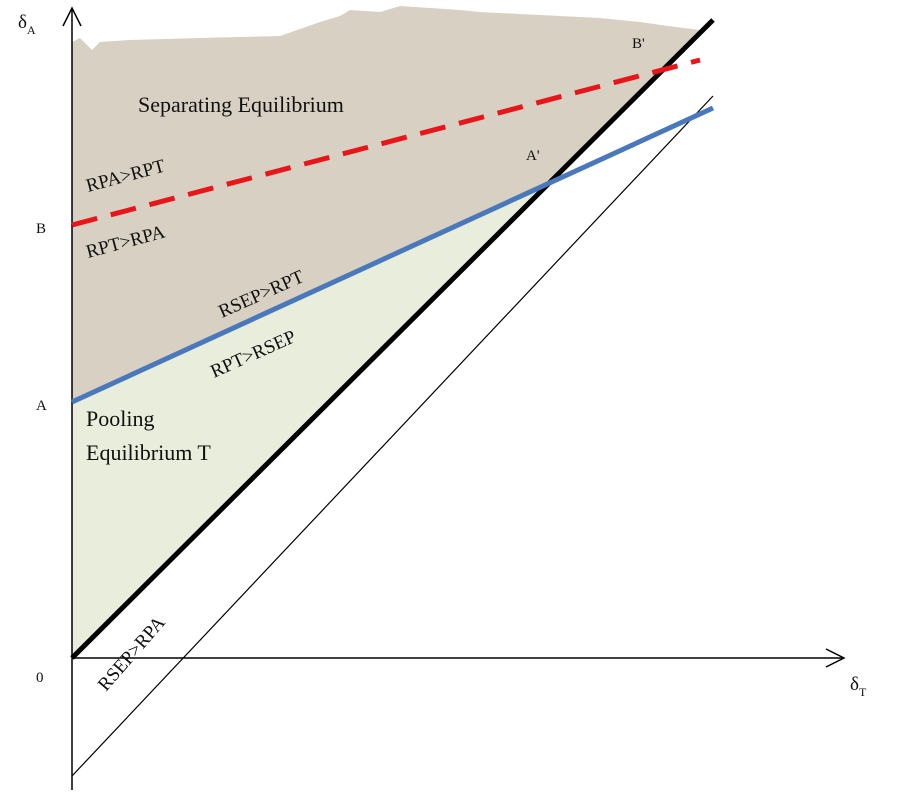 Image resolution: width=899 pixels, height=804 pixels. What do you see at coordinates (241, 104) in the screenshot?
I see `separating-equilibrium-label: Separating Equilibrium` at bounding box center [241, 104].